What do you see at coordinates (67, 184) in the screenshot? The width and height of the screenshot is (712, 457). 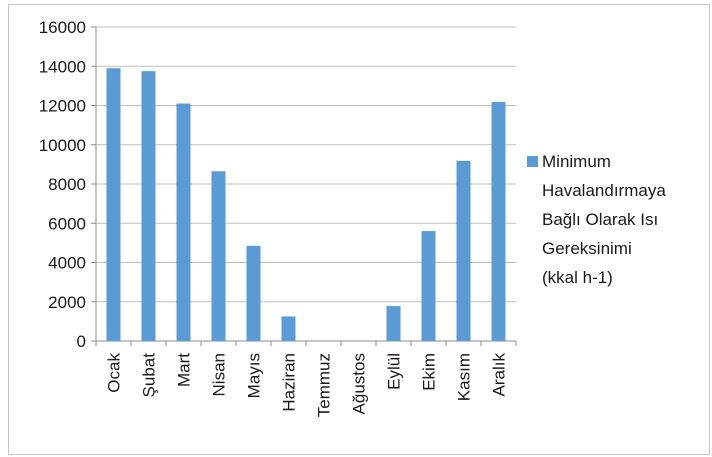 I see `y-tick-label: 8000` at bounding box center [67, 184].